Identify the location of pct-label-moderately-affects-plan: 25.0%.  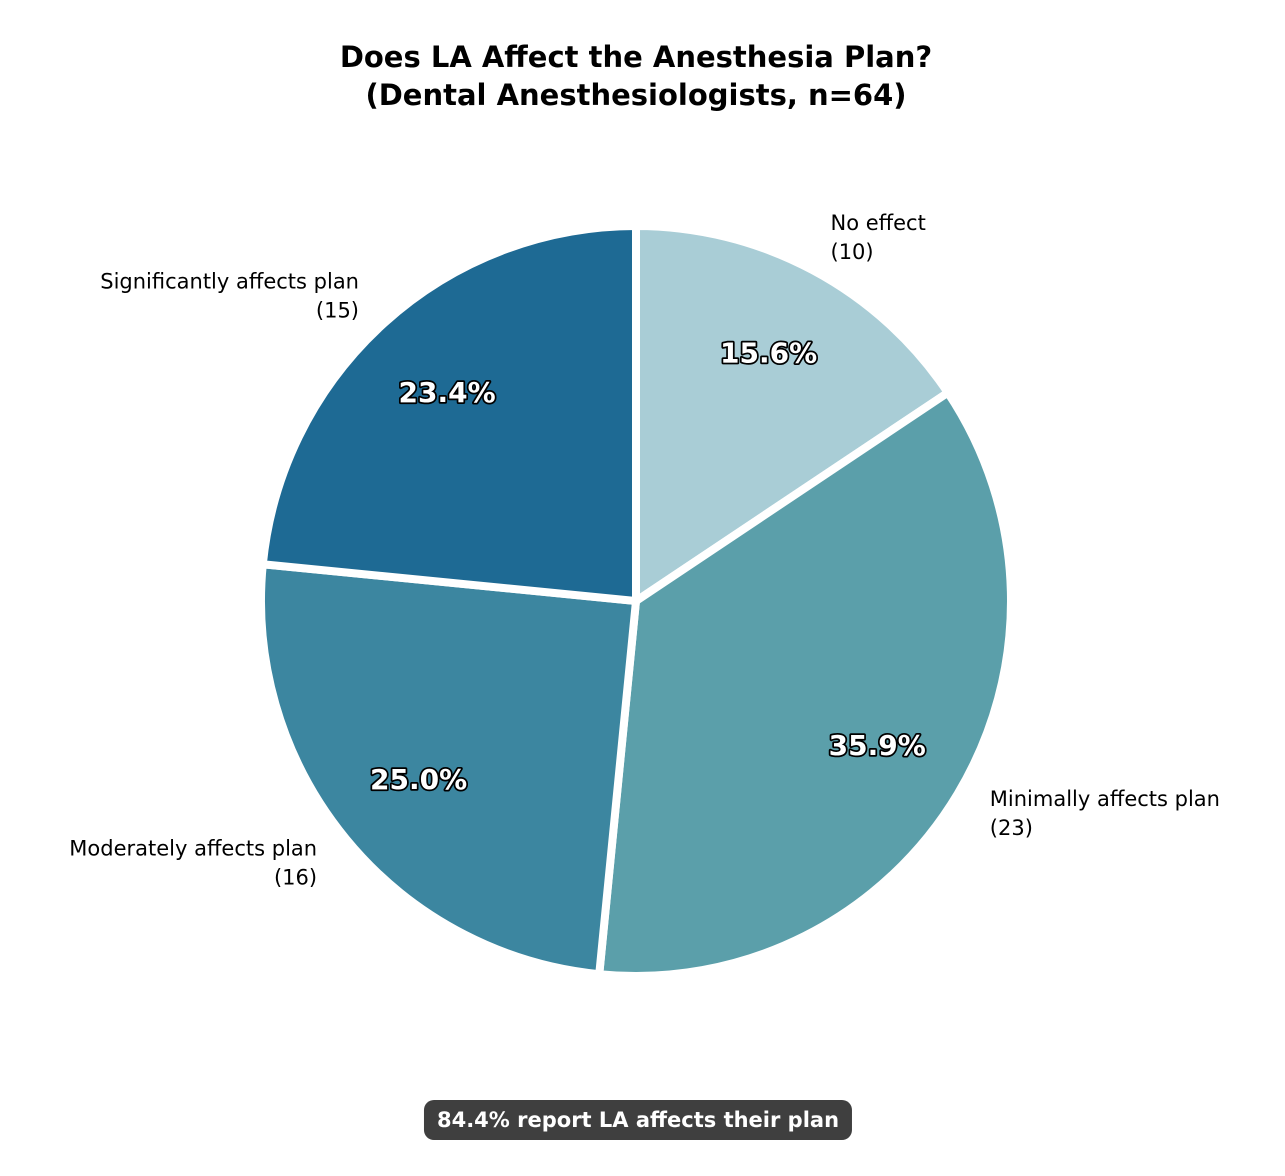
(418, 779).